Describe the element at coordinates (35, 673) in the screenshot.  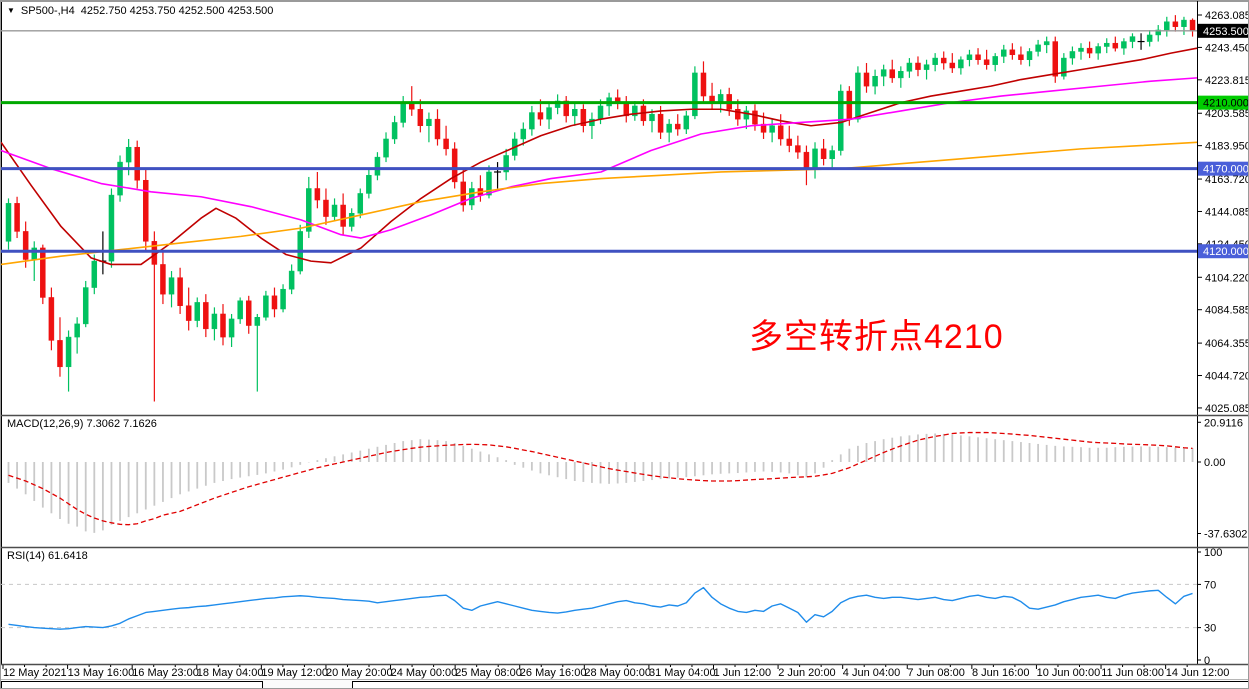
I see `time-axis-label: 12 May 2021` at that location.